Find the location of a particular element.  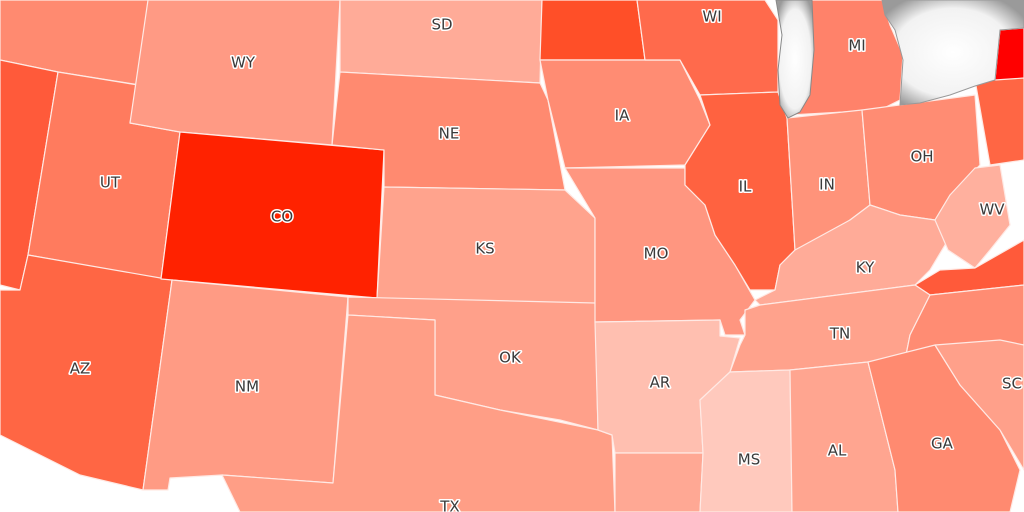

state-label-co: CO is located at coordinates (282, 217).